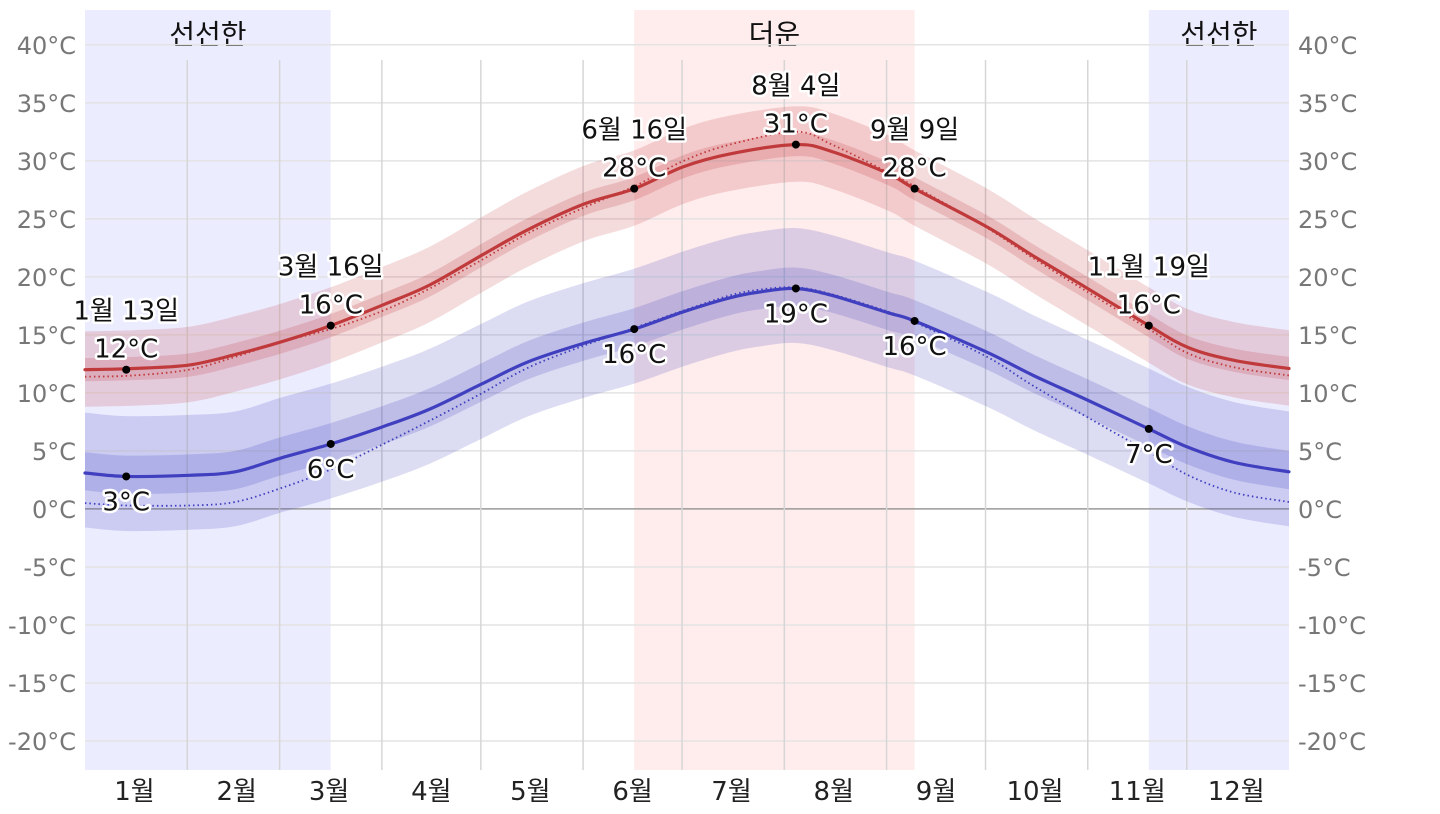  What do you see at coordinates (54, 510) in the screenshot?
I see `y-tick-label-left: 0°C` at bounding box center [54, 510].